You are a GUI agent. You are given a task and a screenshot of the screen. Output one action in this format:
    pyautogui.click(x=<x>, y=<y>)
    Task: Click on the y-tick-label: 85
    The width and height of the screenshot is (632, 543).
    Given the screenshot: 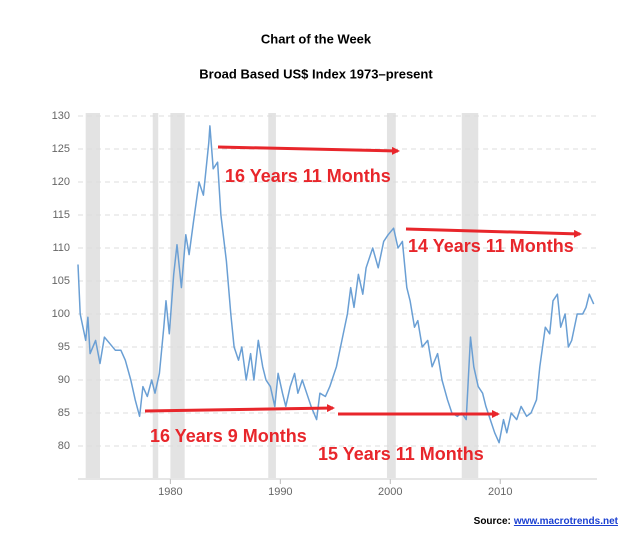 What is the action you would take?
    pyautogui.click(x=64, y=413)
    